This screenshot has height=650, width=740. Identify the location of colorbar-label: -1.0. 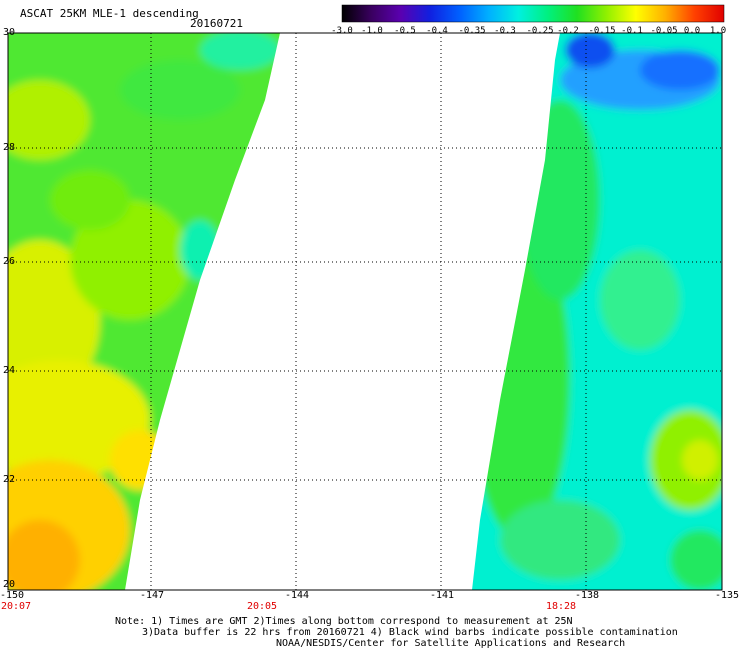
(372, 31).